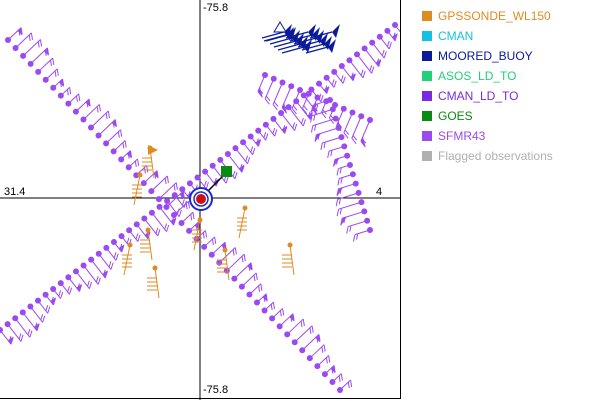  I want to click on legend-item: SFMR43, so click(509, 136).